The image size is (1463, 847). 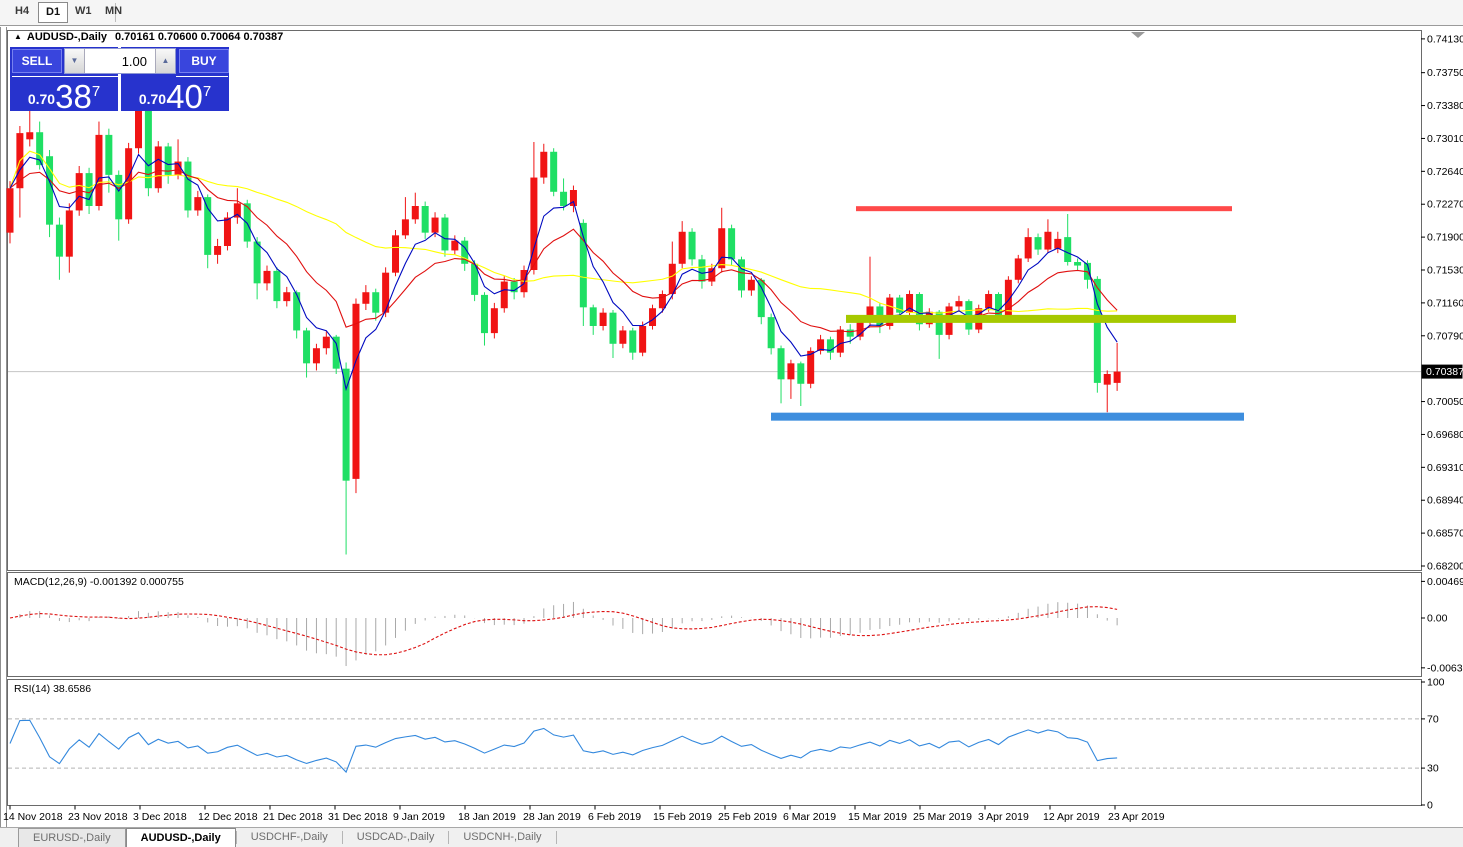 What do you see at coordinates (502, 837) in the screenshot?
I see `symbol-tab-usdcnh: USDCNH-,Daily` at bounding box center [502, 837].